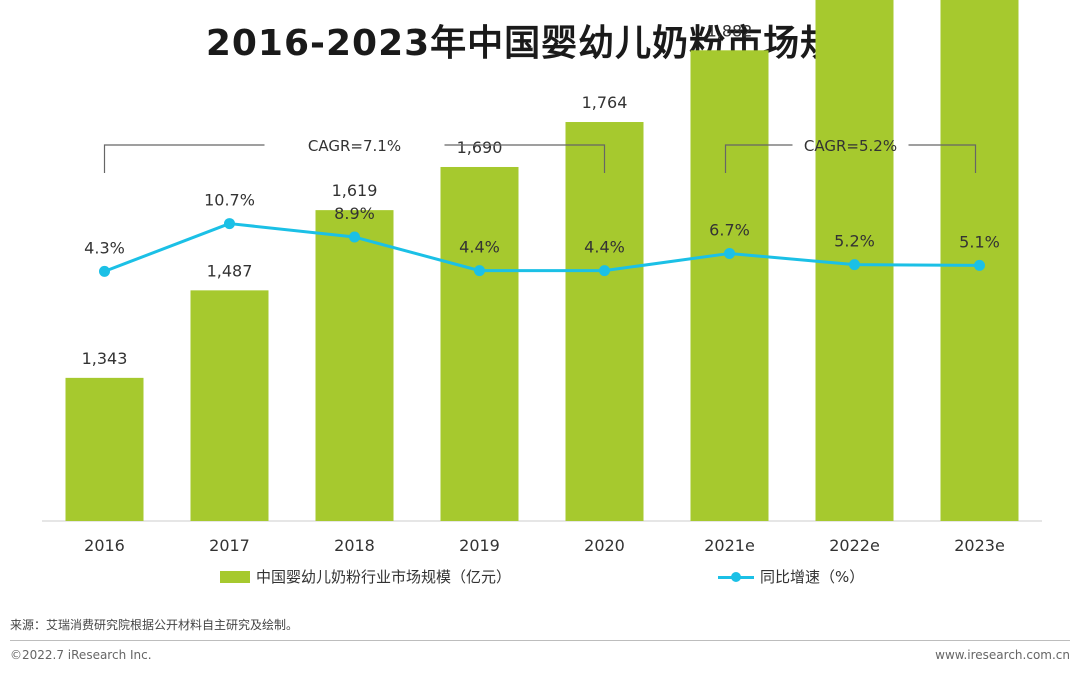 The height and width of the screenshot is (678, 1080). I want to click on growth-label-2019: 4.4%, so click(479, 247).